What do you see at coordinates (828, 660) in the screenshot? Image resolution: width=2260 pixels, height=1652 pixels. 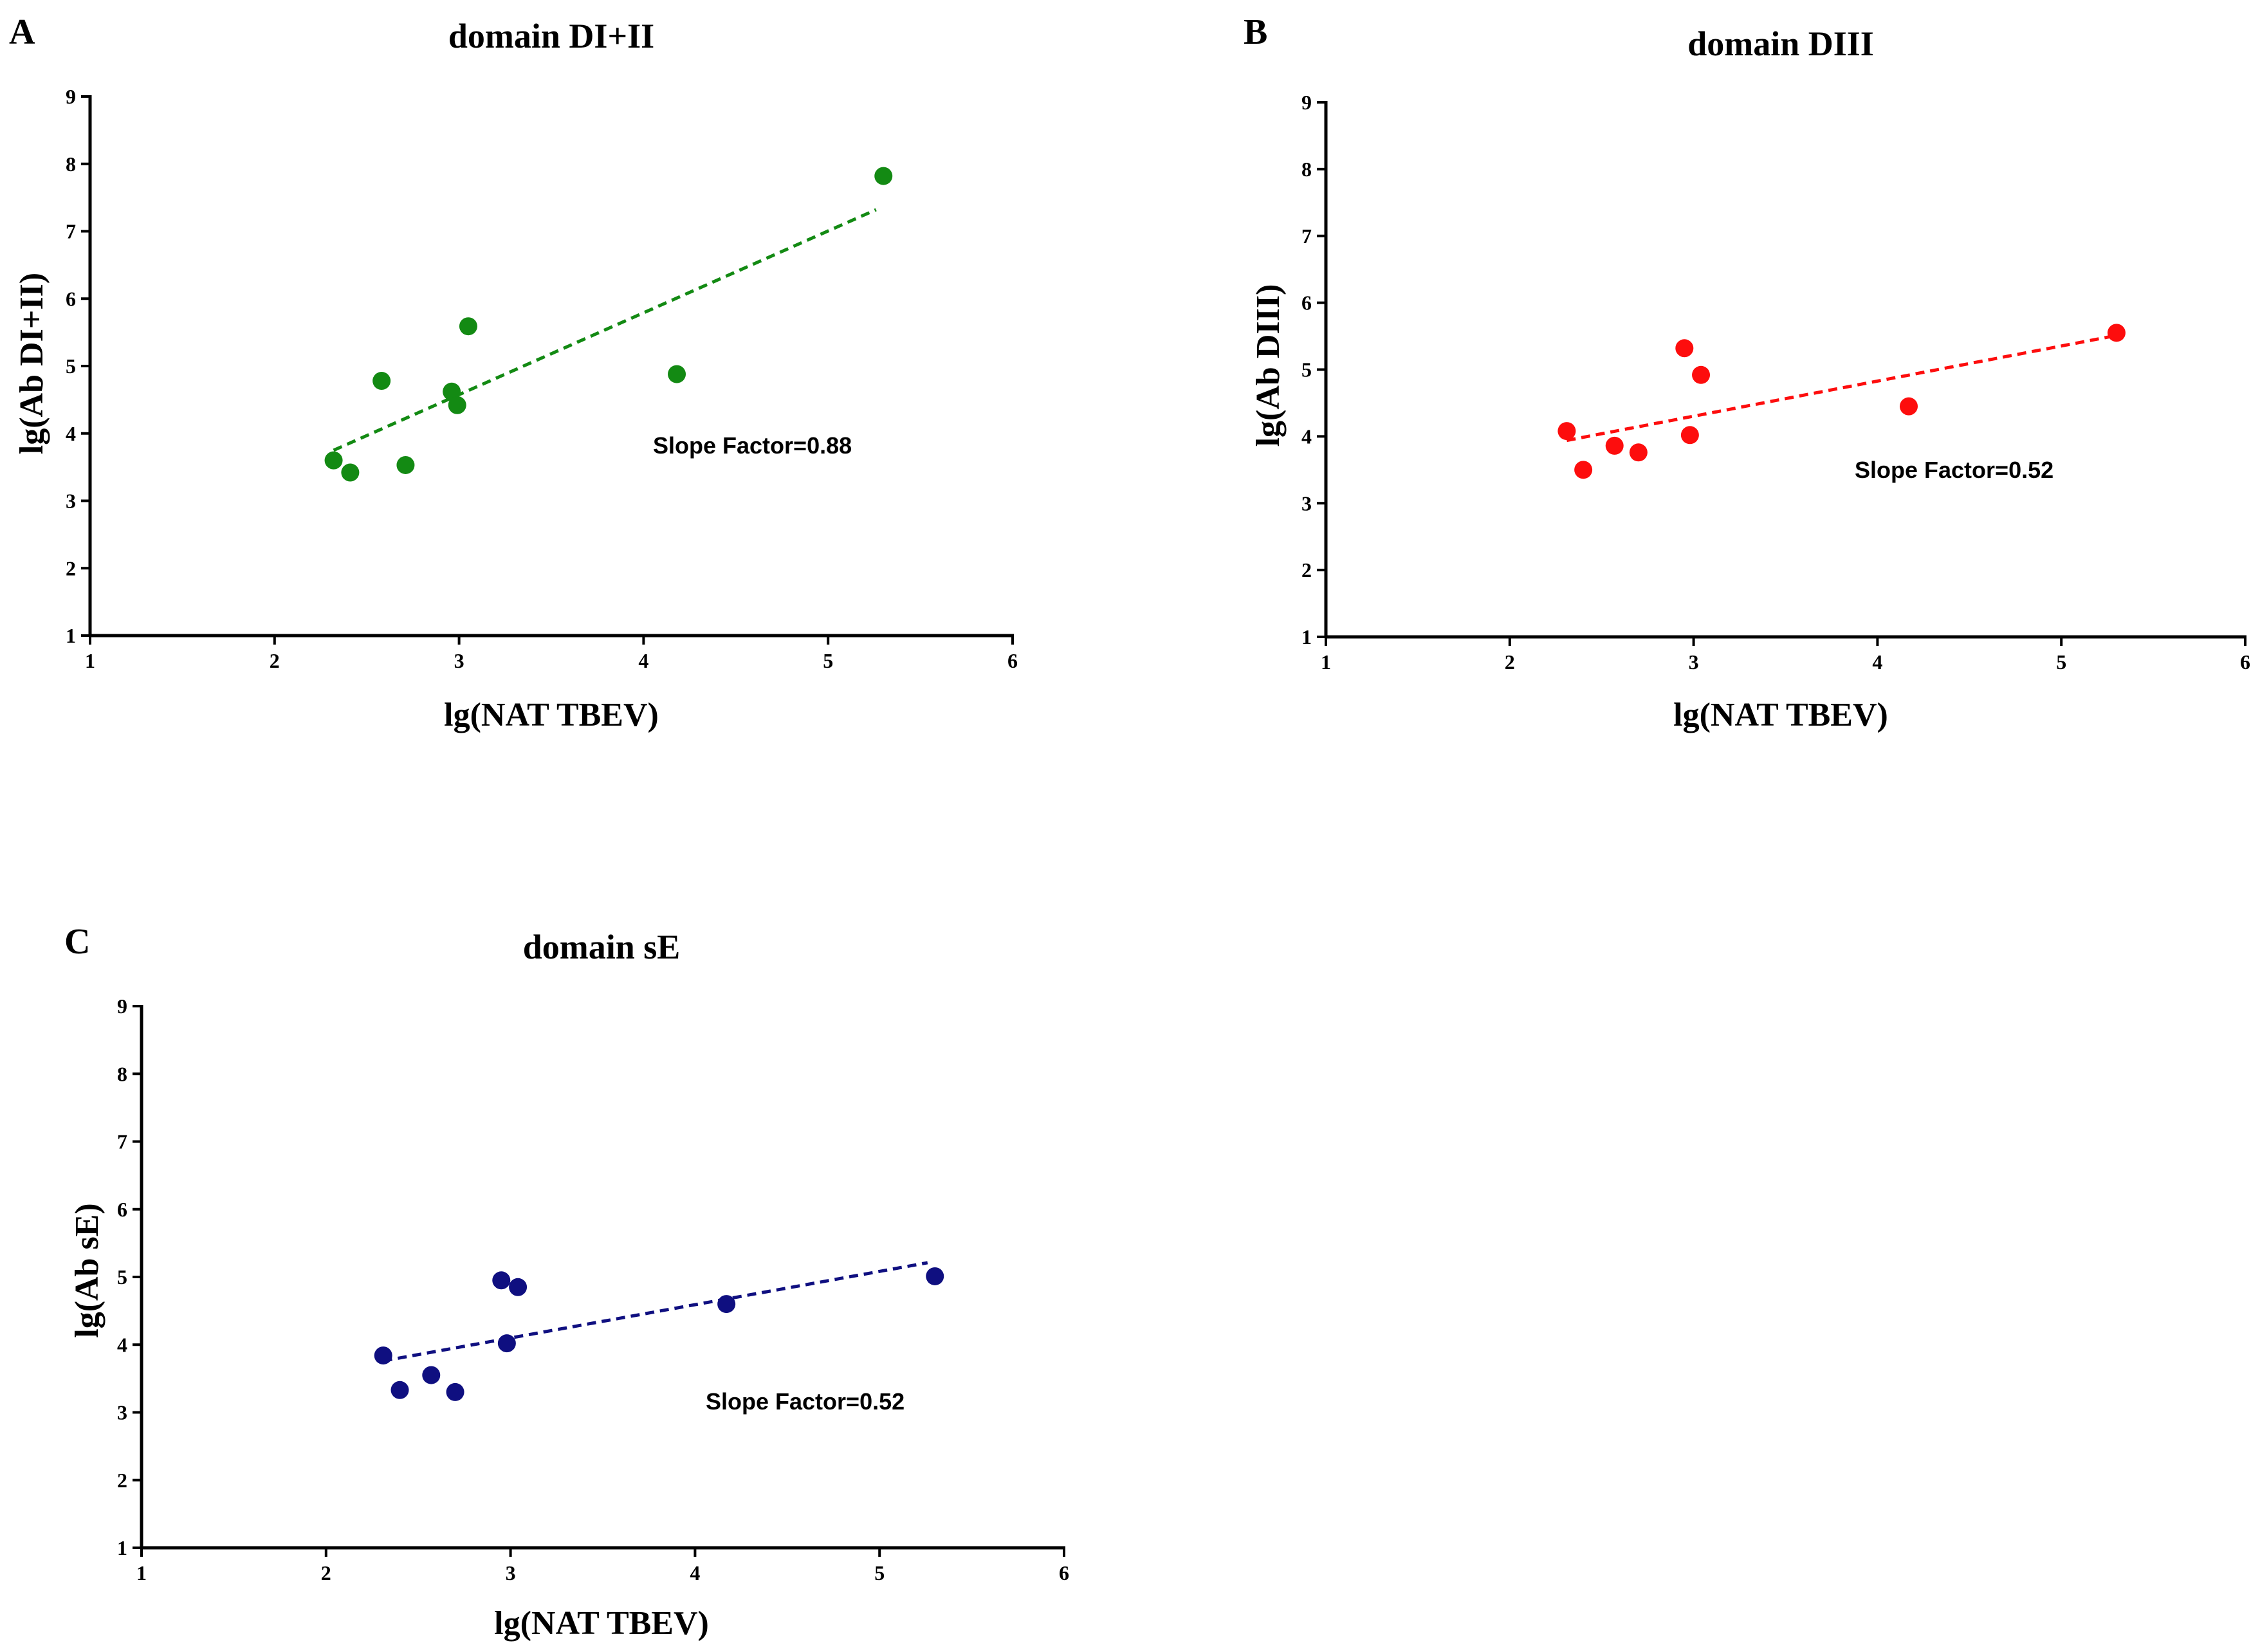 I see `panel-a-x-tick-label: 5` at bounding box center [828, 660].